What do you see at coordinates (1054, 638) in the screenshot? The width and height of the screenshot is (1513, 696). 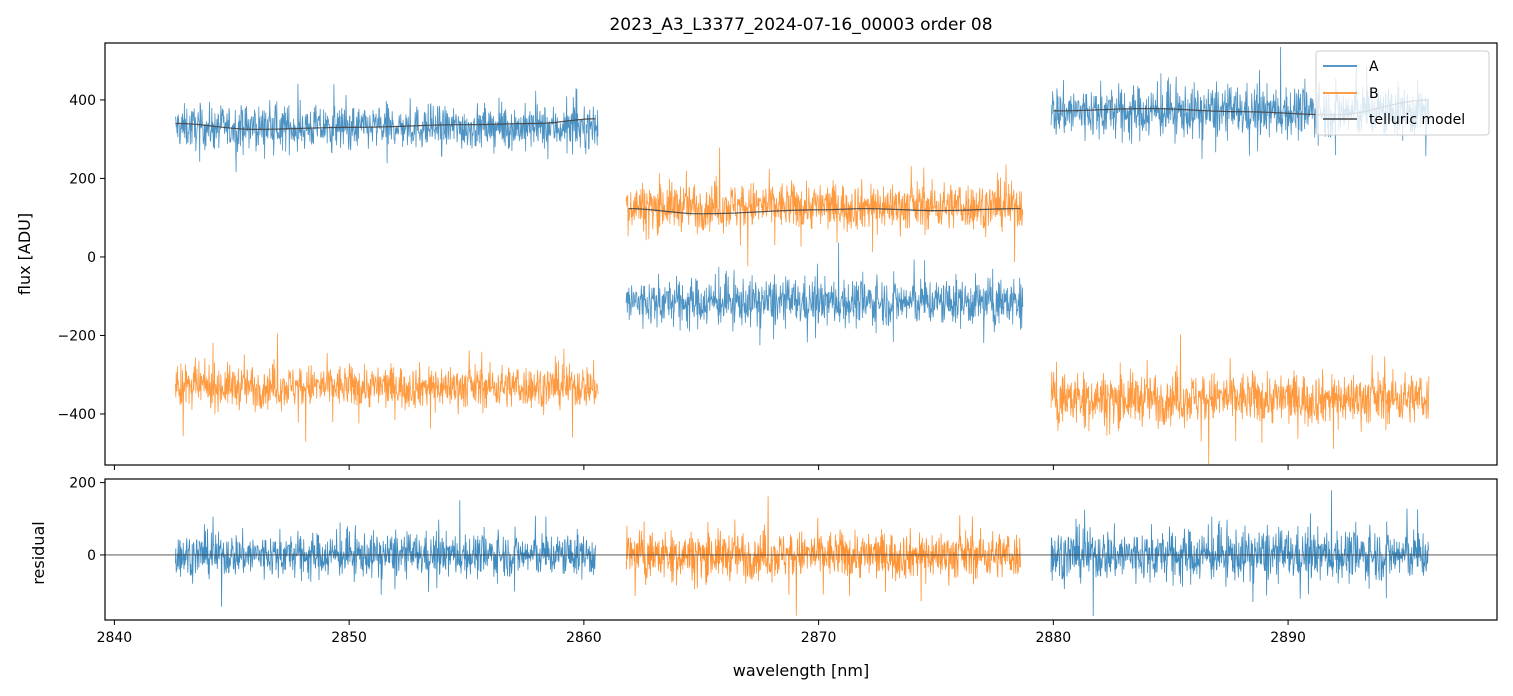 I see `x-tick-label: 2880` at bounding box center [1054, 638].